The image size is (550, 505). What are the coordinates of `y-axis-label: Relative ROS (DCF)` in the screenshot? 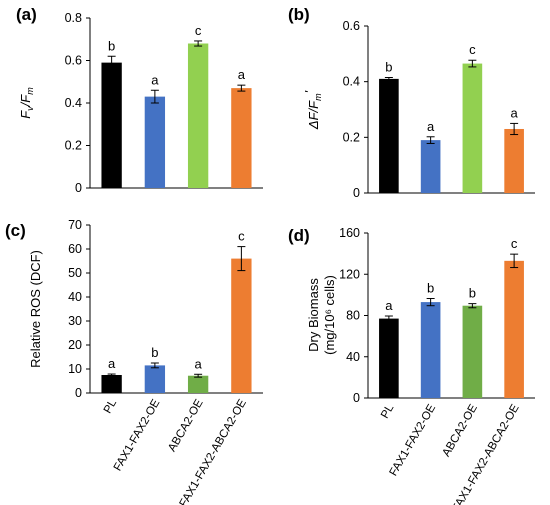 It's located at (35, 309).